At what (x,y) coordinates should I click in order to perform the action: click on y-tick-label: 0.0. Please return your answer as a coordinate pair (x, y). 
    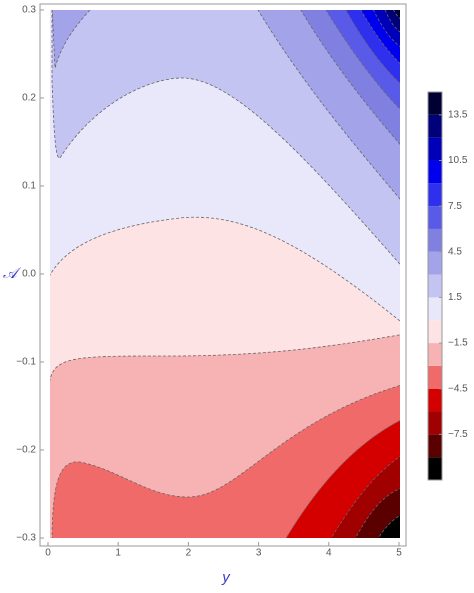
    Looking at the image, I should click on (29, 274).